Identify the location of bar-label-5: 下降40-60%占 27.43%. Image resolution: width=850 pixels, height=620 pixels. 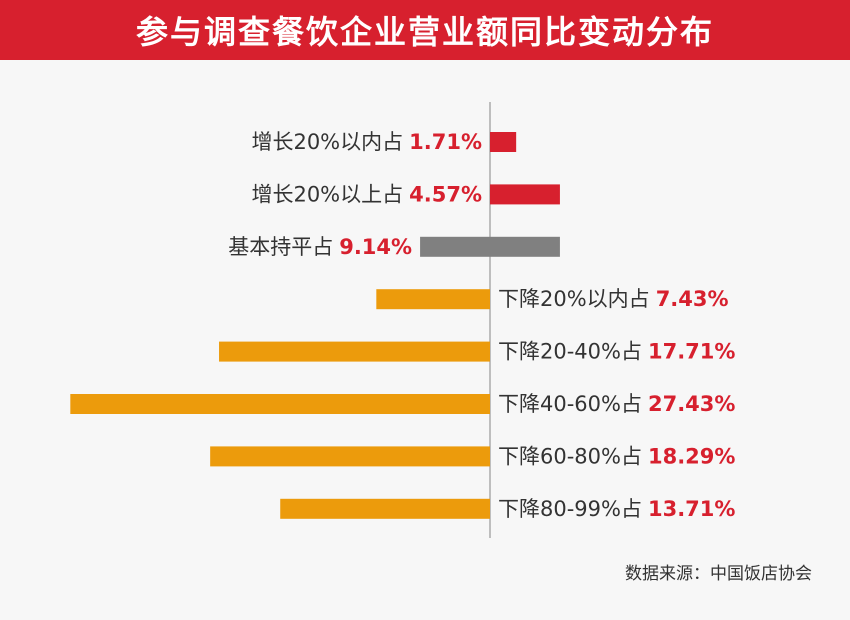
(616, 404).